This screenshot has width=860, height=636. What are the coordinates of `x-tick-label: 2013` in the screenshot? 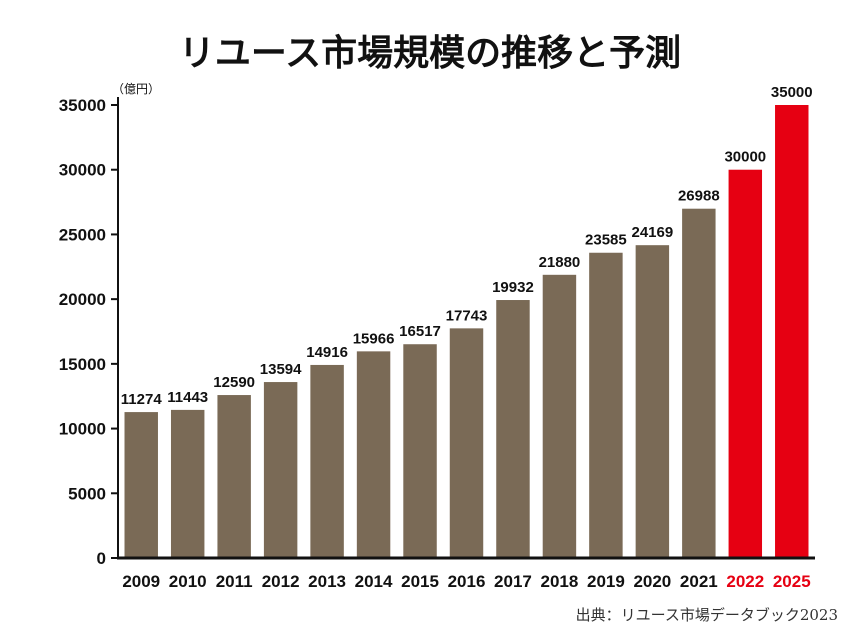 It's located at (327, 581).